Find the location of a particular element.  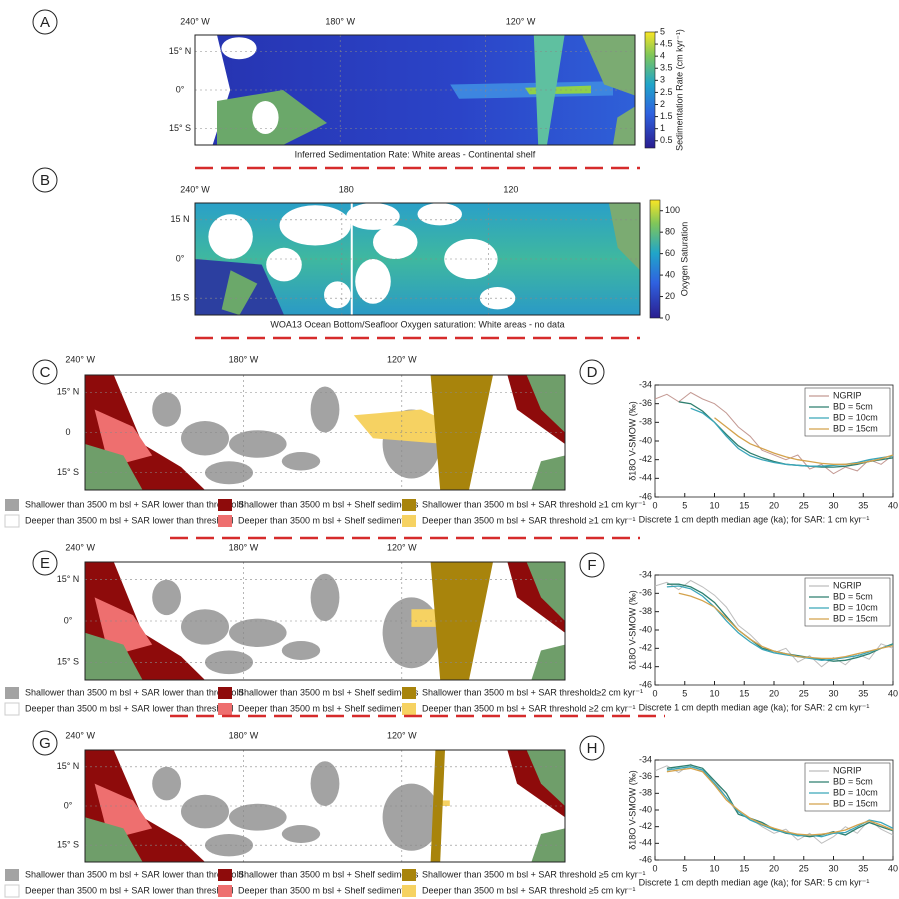

y-axis-label: δ18O V-SMOW (‰) is located at coordinates (632, 630).